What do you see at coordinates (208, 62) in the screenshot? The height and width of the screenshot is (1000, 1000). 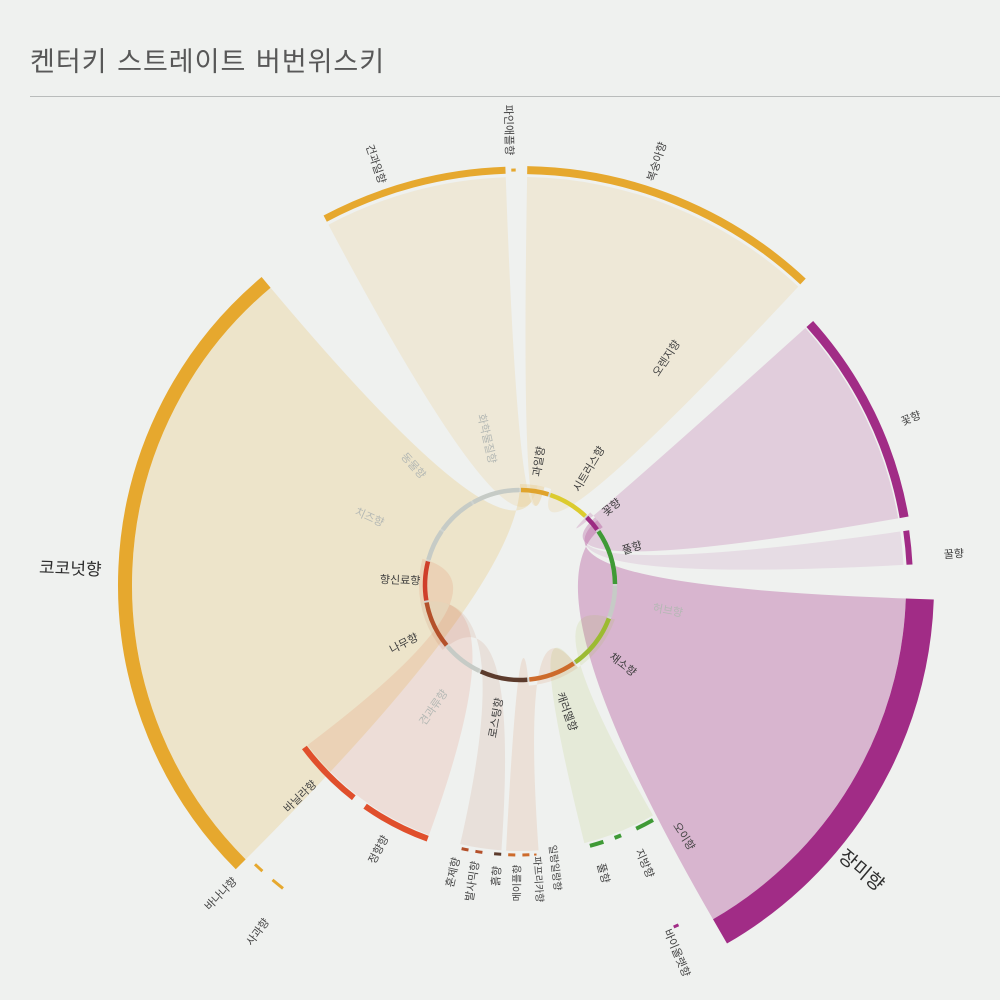 I see `page-title: 켄터키 스트레이트 버번위스키` at bounding box center [208, 62].